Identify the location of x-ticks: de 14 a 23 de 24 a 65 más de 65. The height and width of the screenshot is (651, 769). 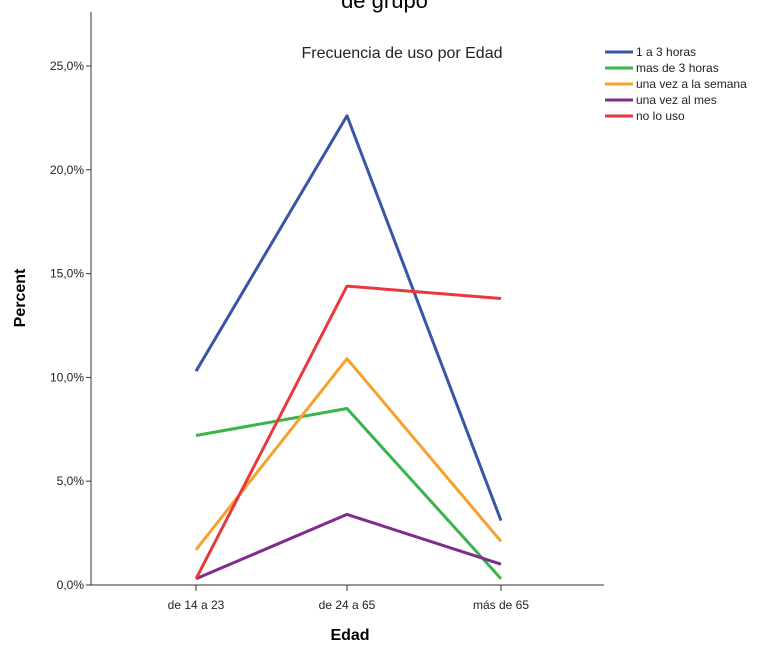
(348, 598).